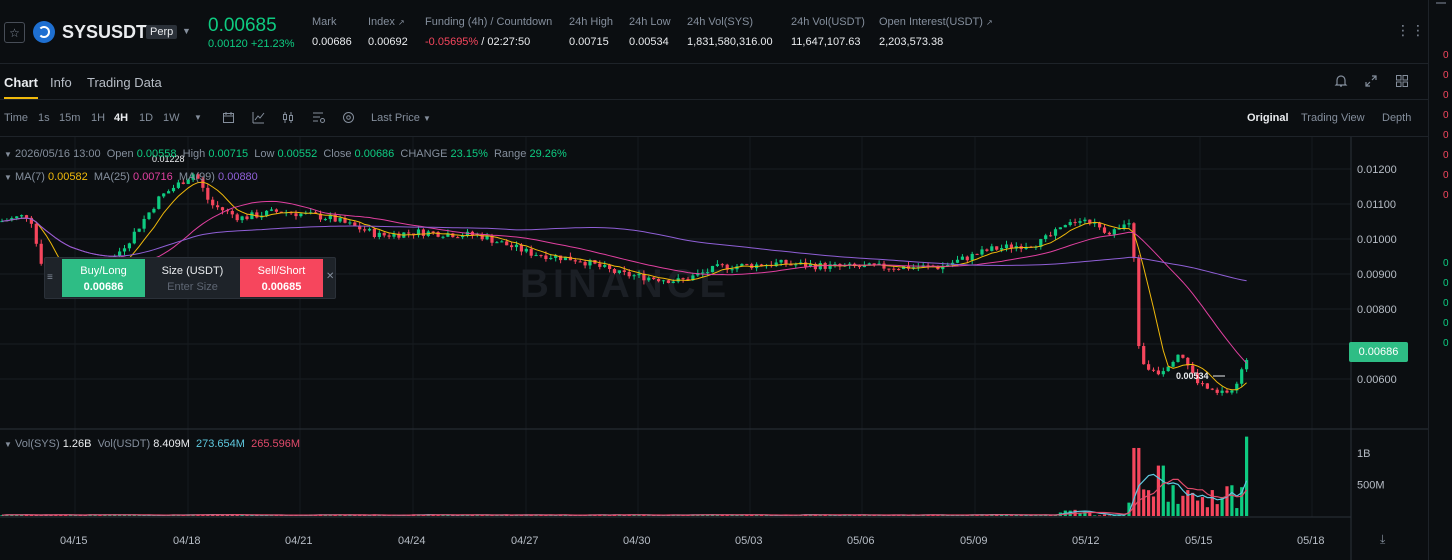 The height and width of the screenshot is (560, 1452). I want to click on interval-1d: 1D, so click(146, 118).